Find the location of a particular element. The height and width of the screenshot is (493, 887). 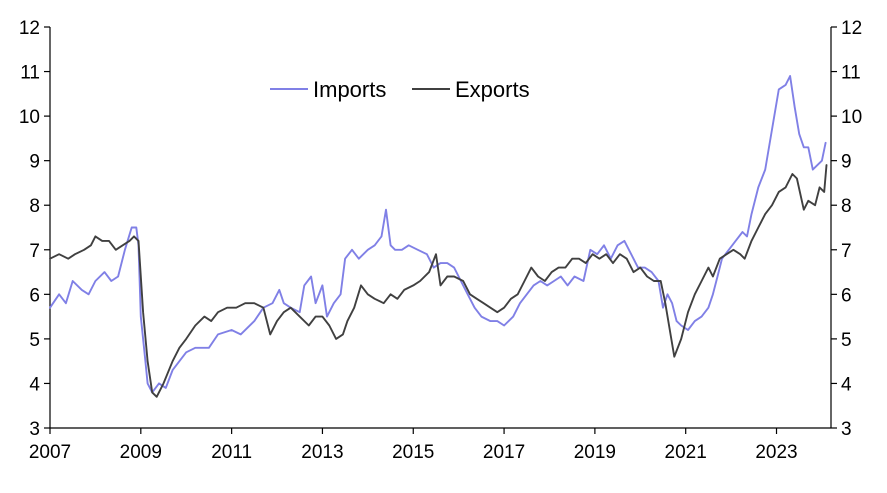

left-y-tick-label: 12 is located at coordinates (29, 28).